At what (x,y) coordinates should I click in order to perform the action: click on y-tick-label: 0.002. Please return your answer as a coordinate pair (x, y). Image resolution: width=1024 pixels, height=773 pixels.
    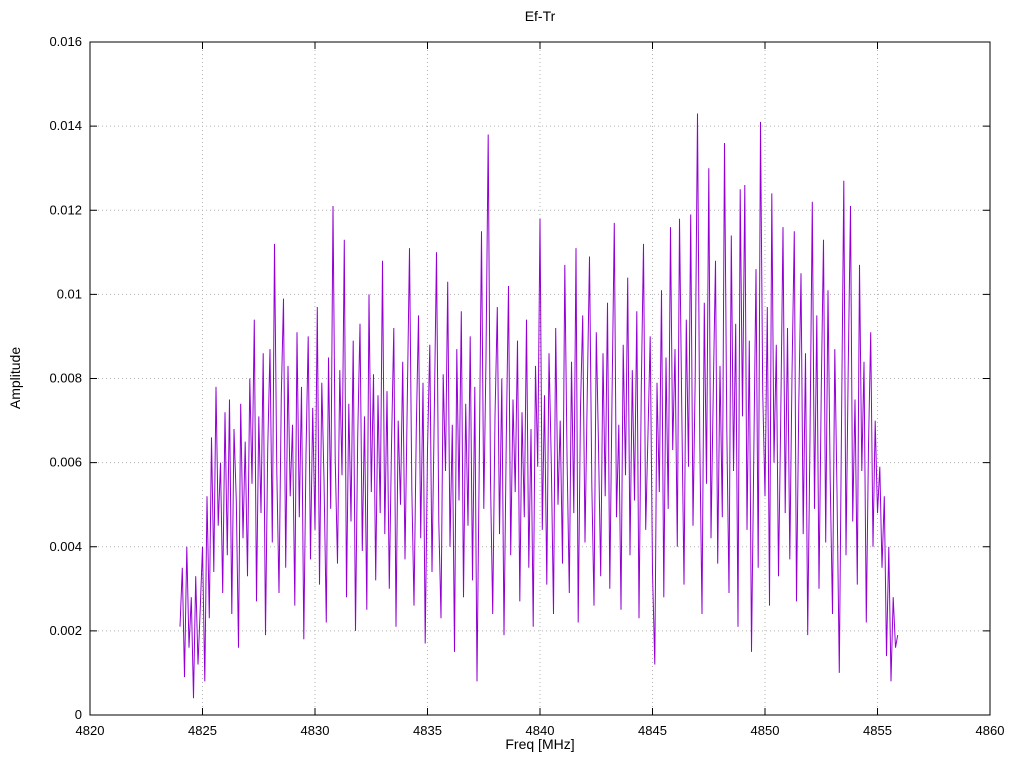
    Looking at the image, I should click on (65, 630).